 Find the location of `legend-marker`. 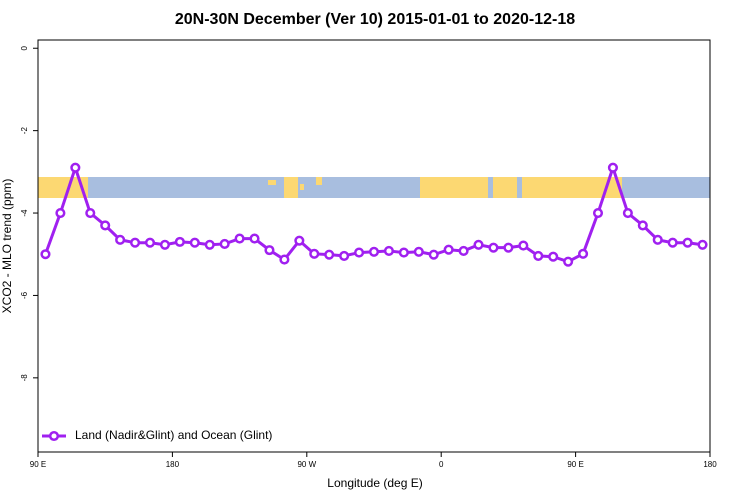

legend-marker is located at coordinates (54, 436).